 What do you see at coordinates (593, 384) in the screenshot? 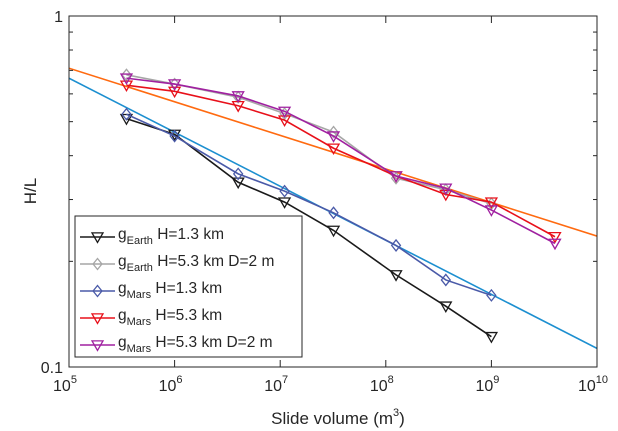
I see `x-tick-label: 10¹⁰` at bounding box center [593, 384].